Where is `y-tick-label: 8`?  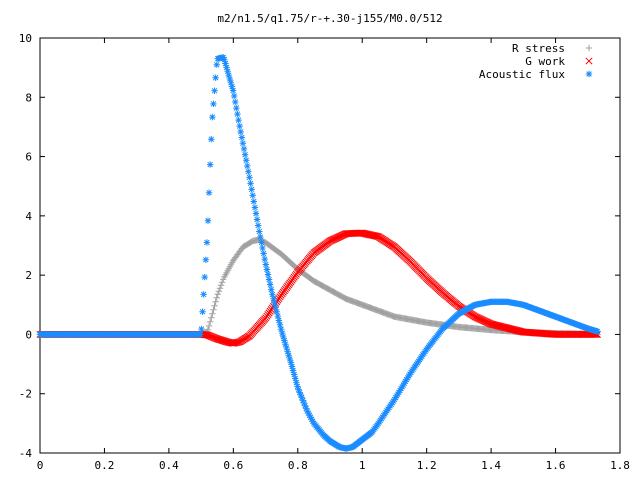
y-tick-label: 8 is located at coordinates (28, 97).